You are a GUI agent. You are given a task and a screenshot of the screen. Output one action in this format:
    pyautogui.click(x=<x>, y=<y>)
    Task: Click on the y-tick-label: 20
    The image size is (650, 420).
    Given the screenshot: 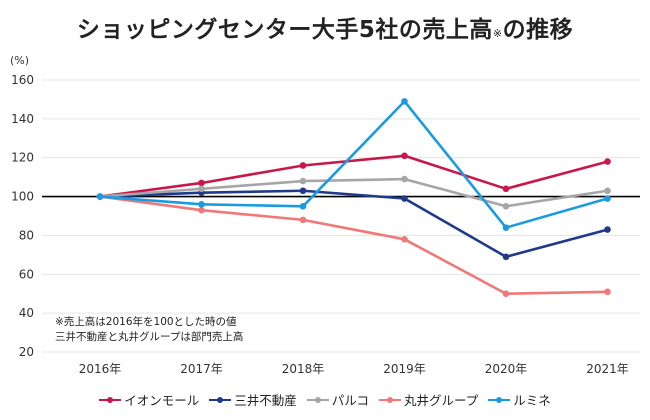 What is the action you would take?
    pyautogui.click(x=26, y=352)
    